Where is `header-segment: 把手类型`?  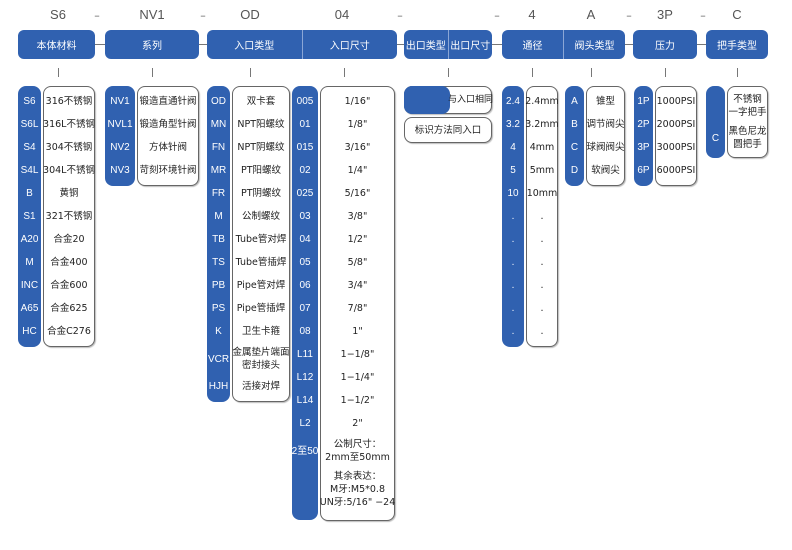
header-segment: 把手类型 is located at coordinates (737, 44).